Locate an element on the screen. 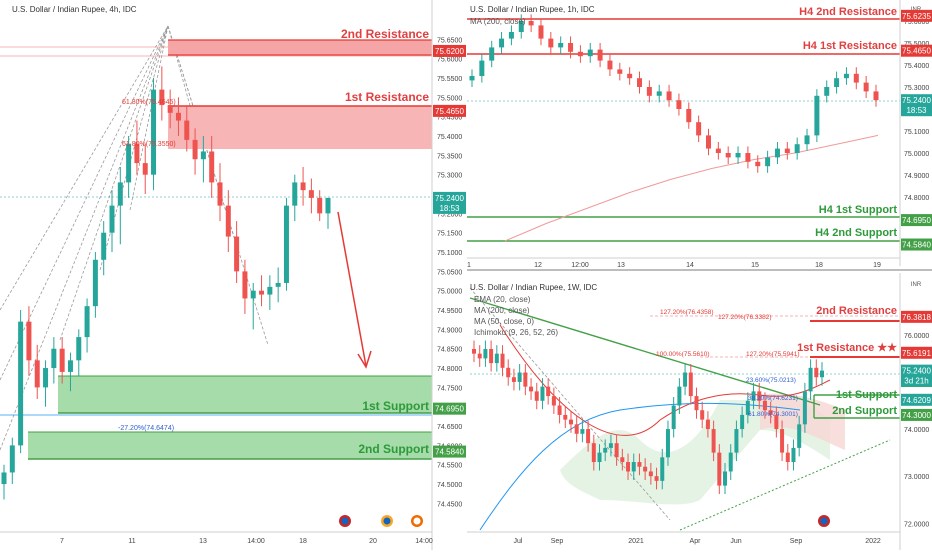  h1-time-tick: 1 is located at coordinates (469, 265).